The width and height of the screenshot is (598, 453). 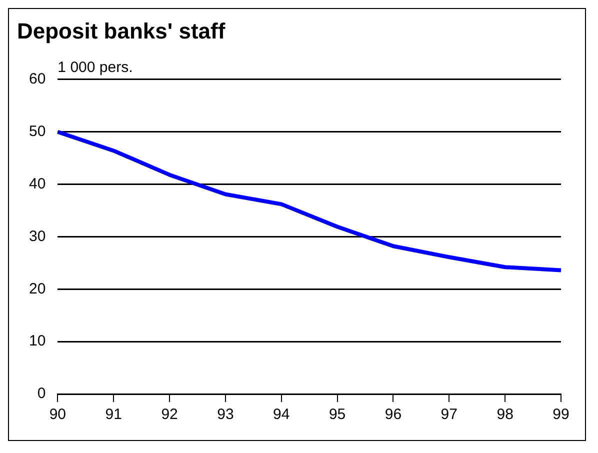 I want to click on x-tick-label: 92, so click(x=169, y=415).